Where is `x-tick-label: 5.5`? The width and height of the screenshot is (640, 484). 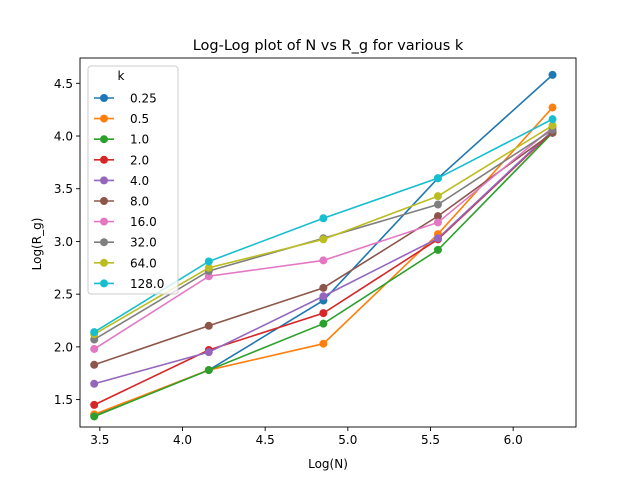
x-tick-label: 5.5 is located at coordinates (430, 440).